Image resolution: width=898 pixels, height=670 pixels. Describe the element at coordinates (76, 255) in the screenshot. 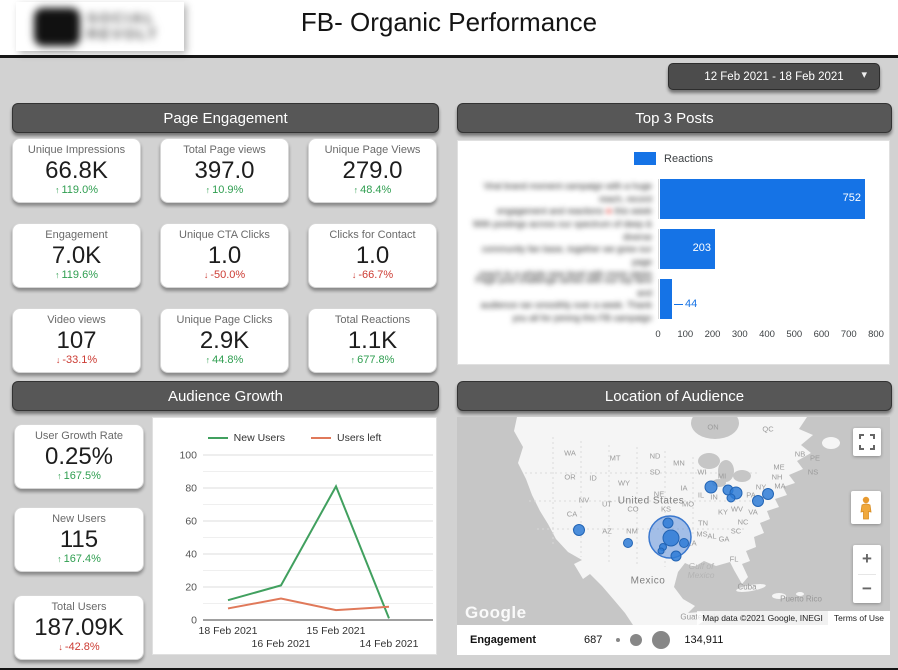

I see `kpi-card: Engagement 7.0K ↑ 119.6%` at that location.